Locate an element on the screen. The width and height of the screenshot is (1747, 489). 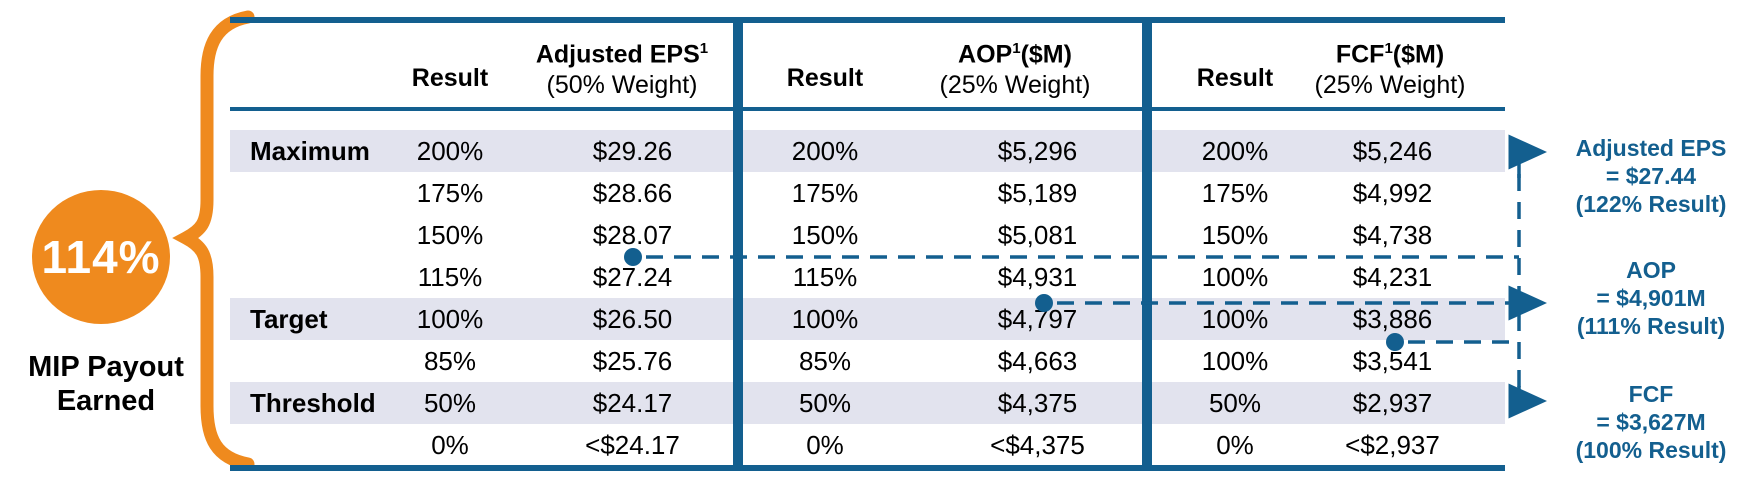
table-row: 175% $28.66 175% $5,189 175% $4,992 is located at coordinates (867, 193).